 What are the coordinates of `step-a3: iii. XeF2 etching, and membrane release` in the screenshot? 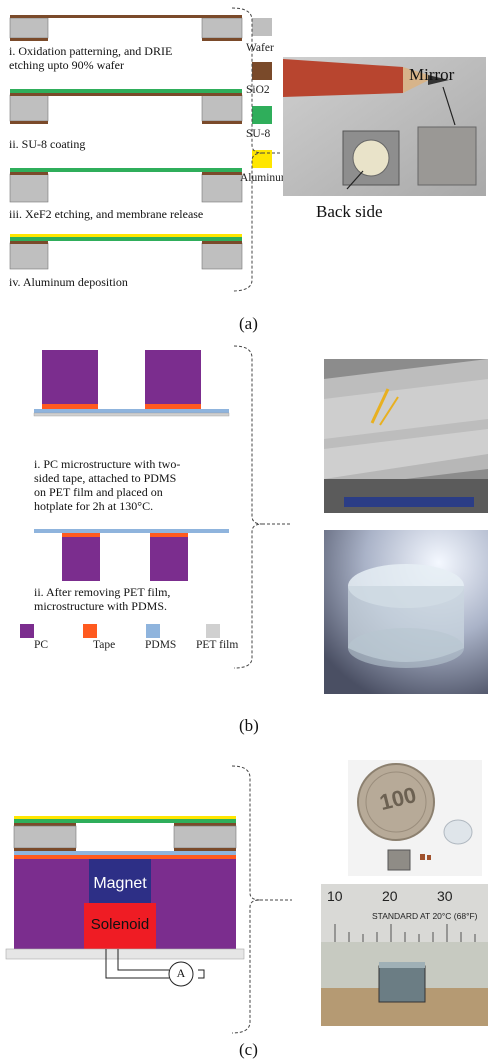 It's located at (106, 214).